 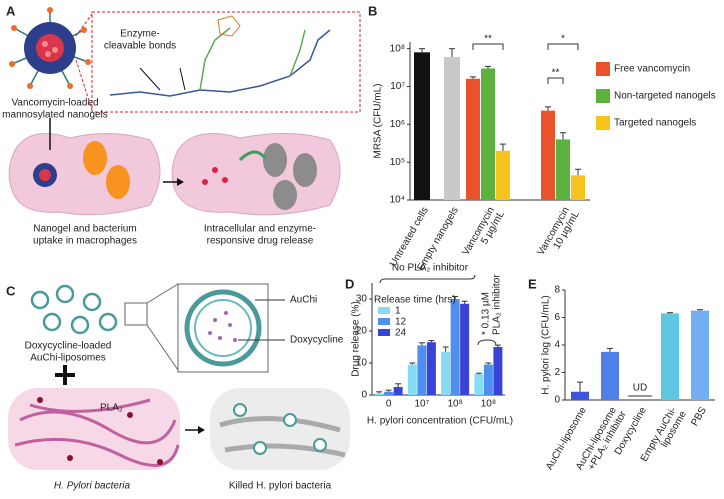 What do you see at coordinates (11, 10) in the screenshot?
I see `panel-label: A` at bounding box center [11, 10].